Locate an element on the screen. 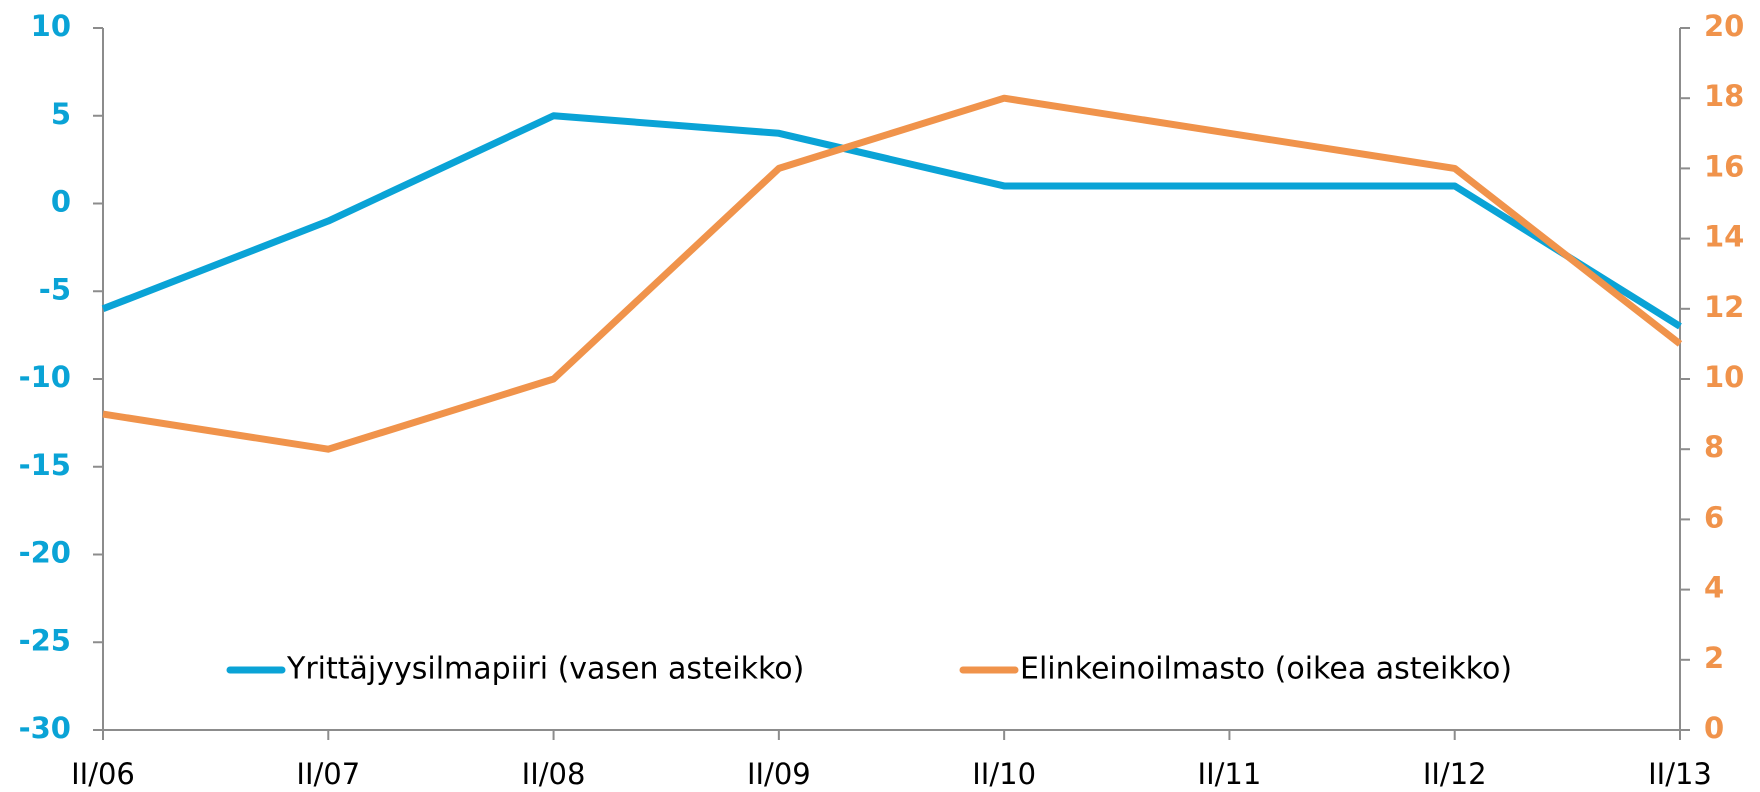  y2-tick-label: 14 is located at coordinates (1724, 237).